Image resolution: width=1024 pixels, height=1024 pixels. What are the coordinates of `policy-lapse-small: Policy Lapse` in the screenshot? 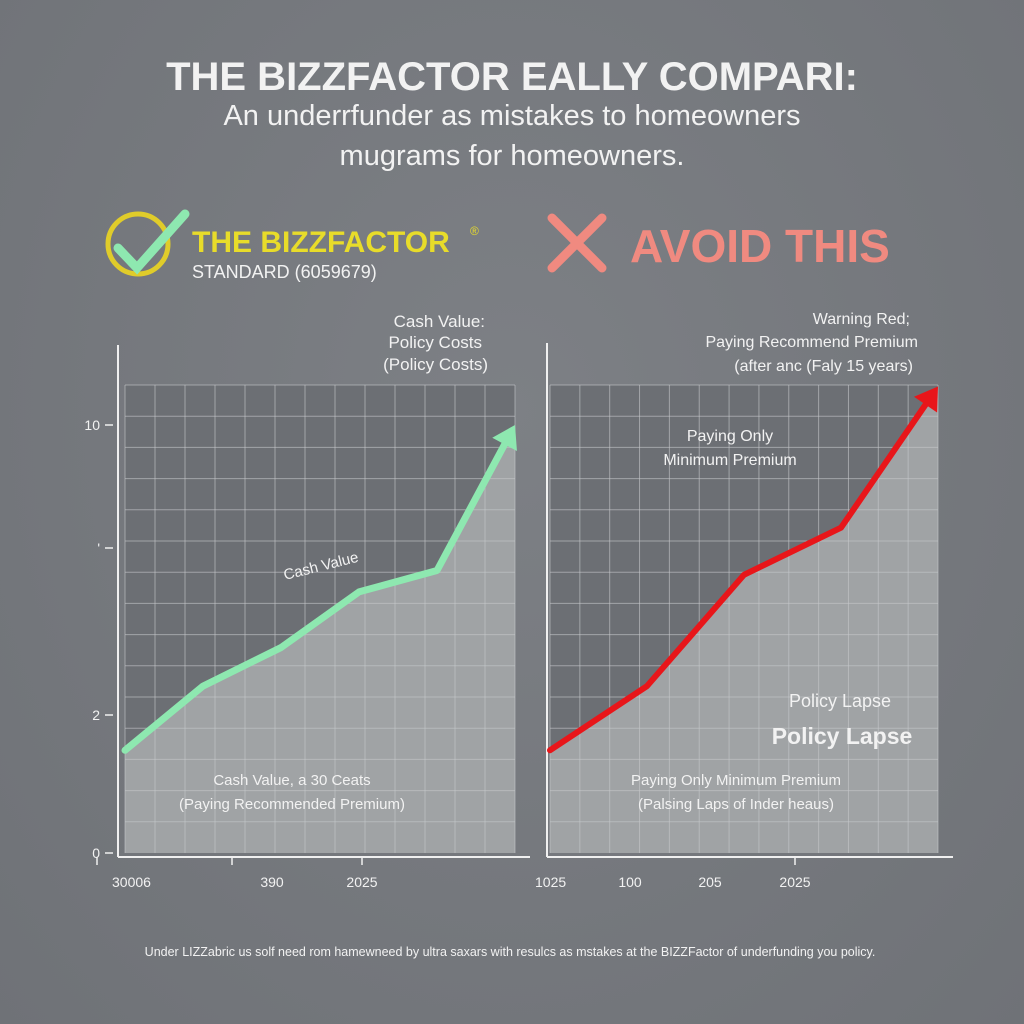 It's located at (840, 701).